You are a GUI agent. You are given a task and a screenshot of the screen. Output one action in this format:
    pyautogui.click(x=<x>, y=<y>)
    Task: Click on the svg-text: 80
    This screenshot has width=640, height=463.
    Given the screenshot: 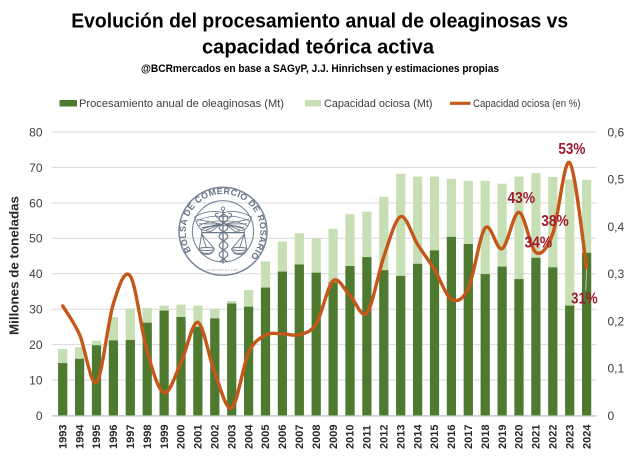 What is the action you would take?
    pyautogui.click(x=36, y=132)
    